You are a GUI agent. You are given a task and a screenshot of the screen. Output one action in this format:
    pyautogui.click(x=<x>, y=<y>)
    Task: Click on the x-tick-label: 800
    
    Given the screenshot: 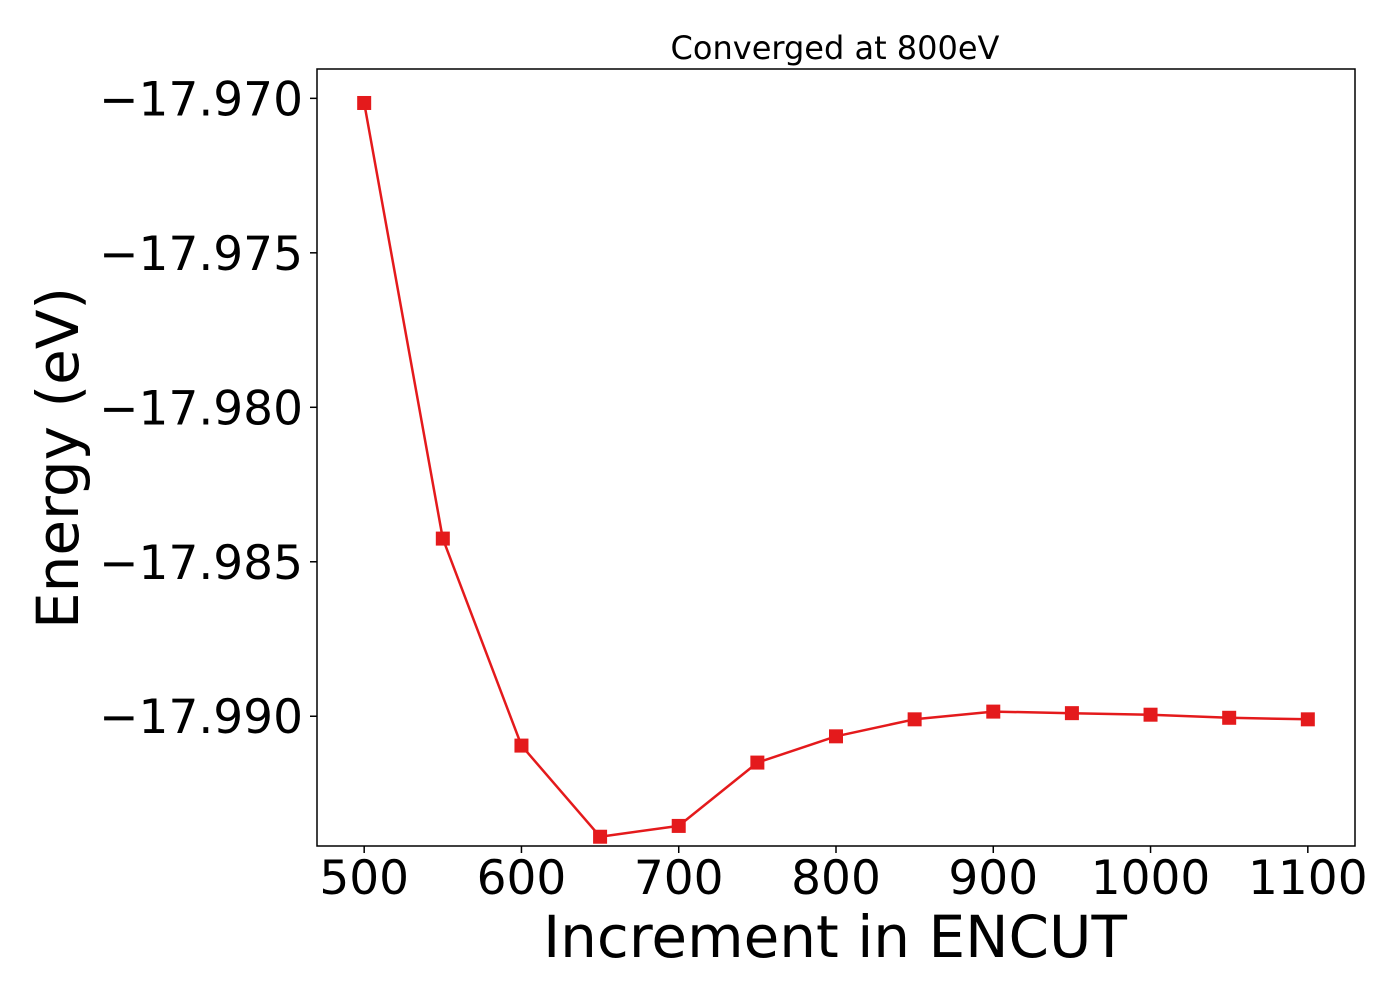 What is the action you would take?
    pyautogui.click(x=836, y=878)
    